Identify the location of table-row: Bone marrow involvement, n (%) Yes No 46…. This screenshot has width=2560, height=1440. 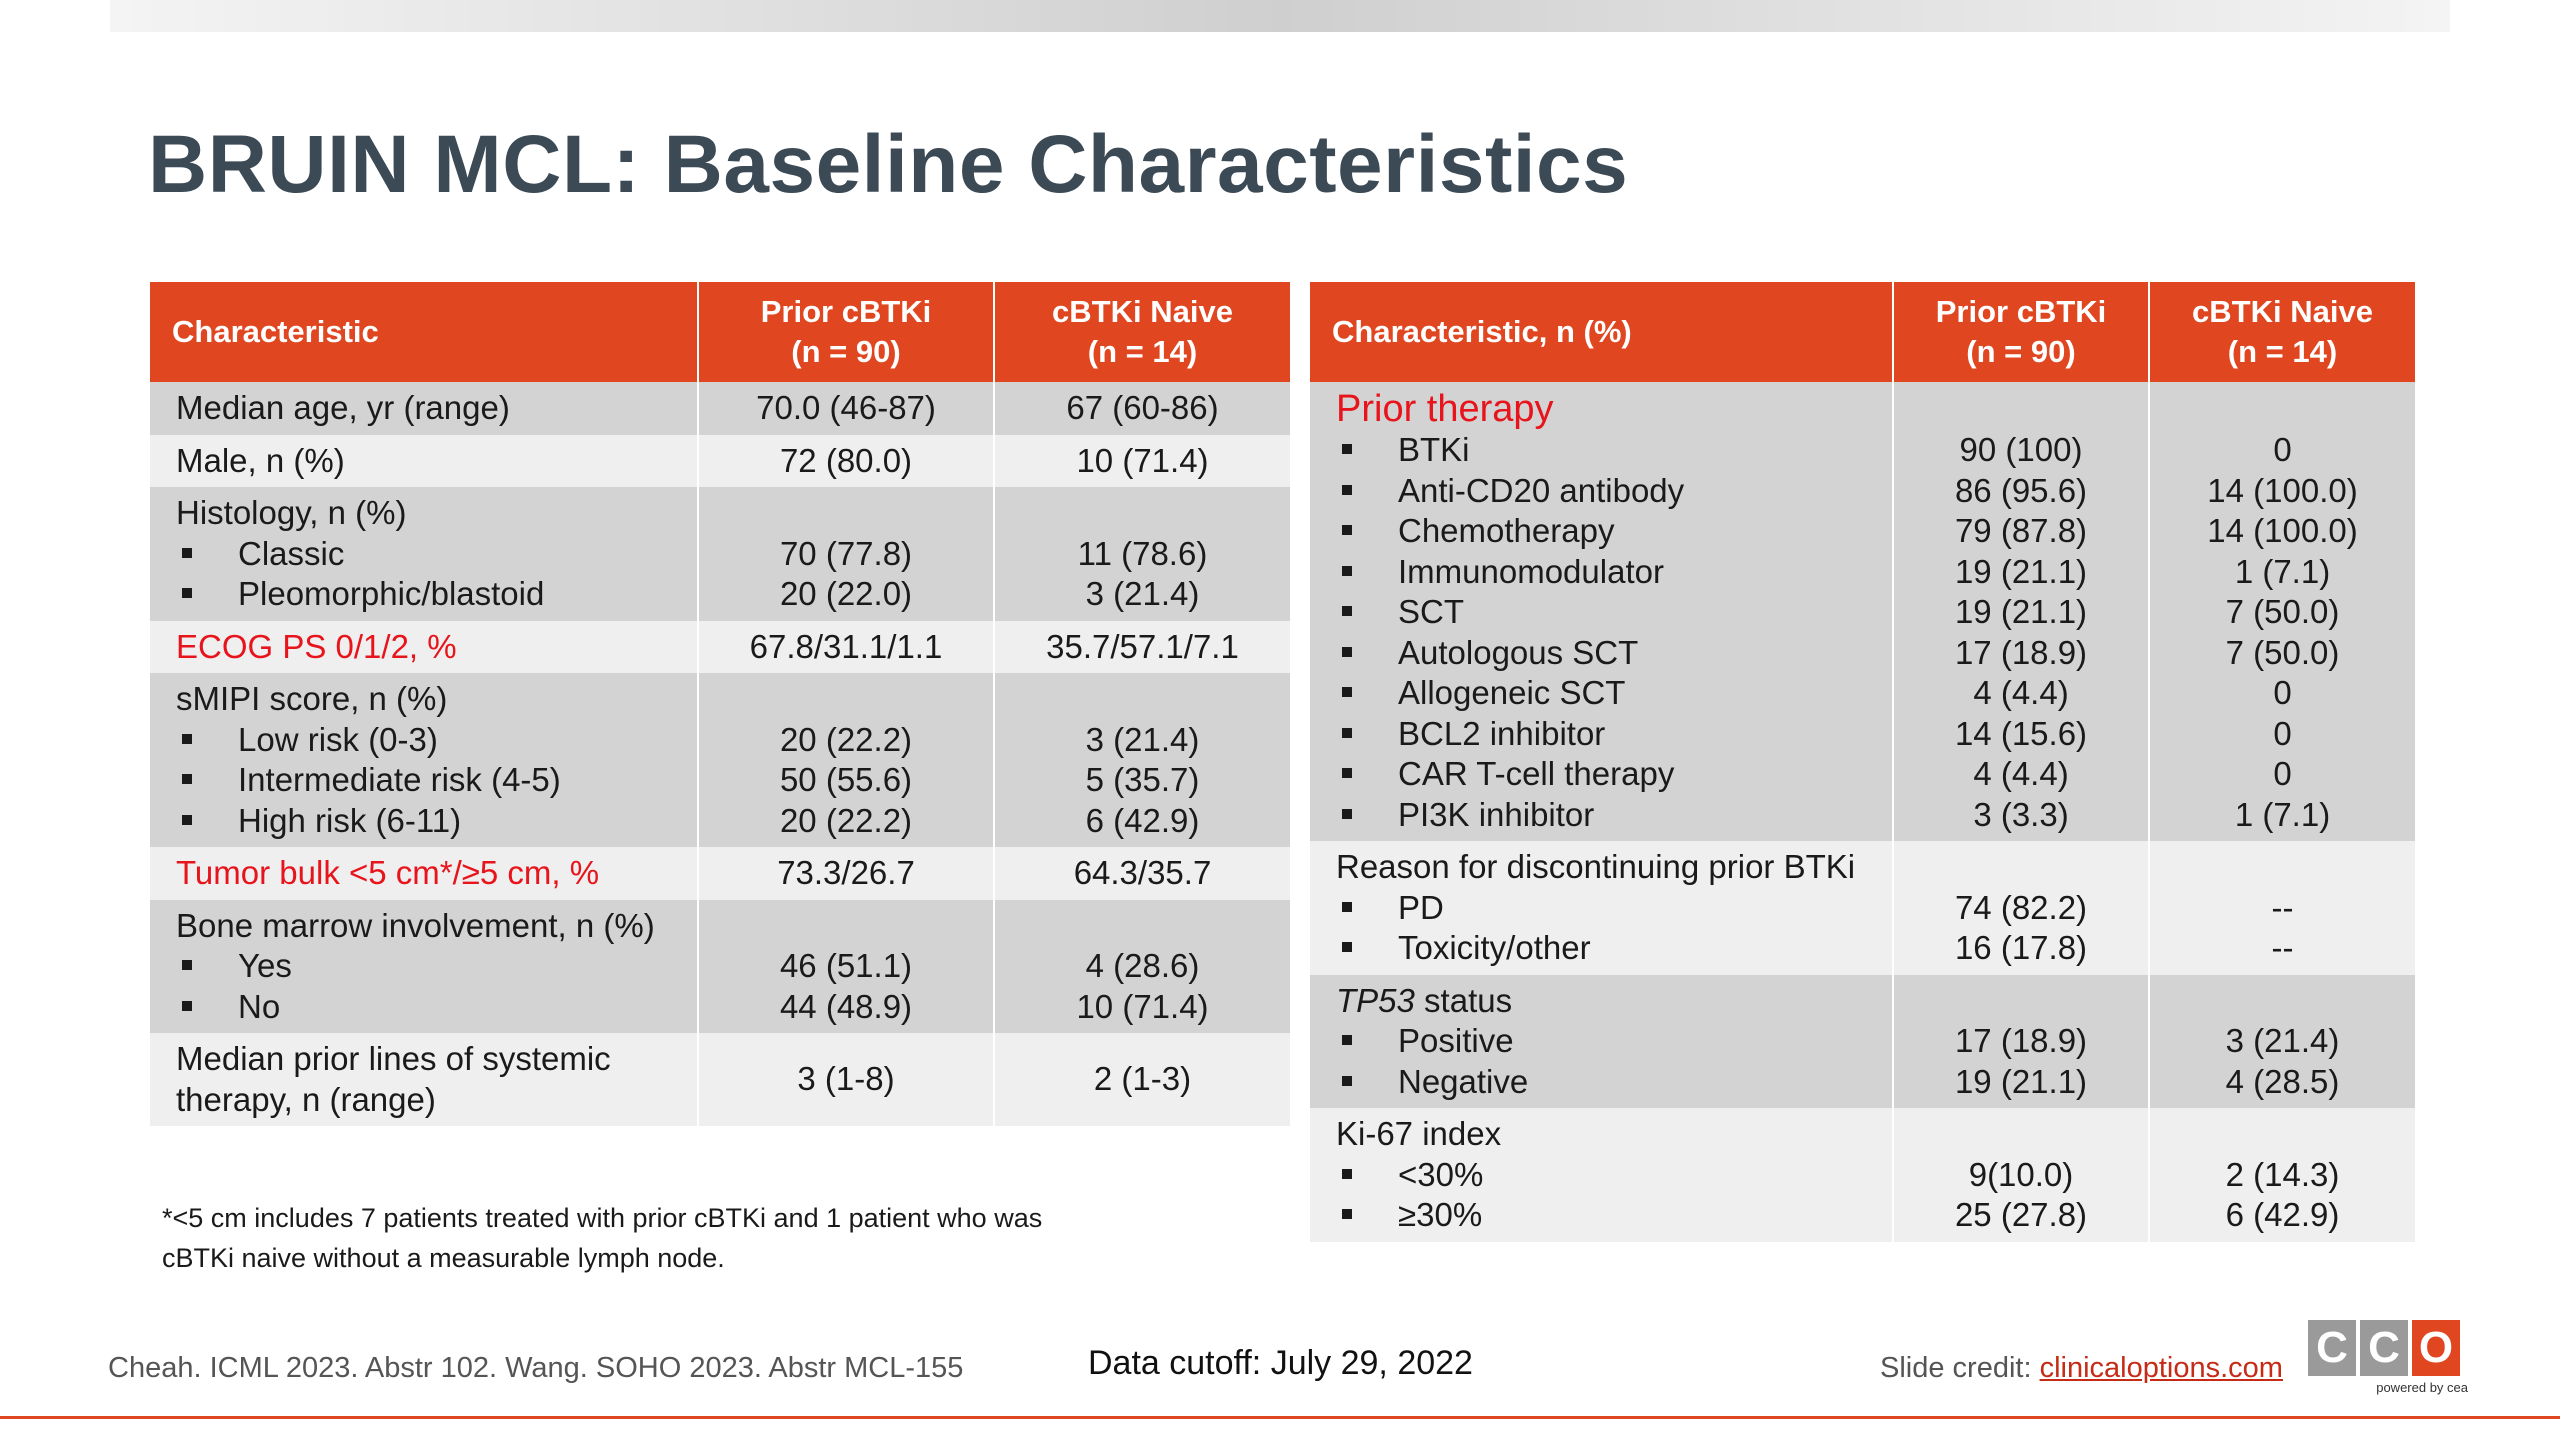
(720, 966).